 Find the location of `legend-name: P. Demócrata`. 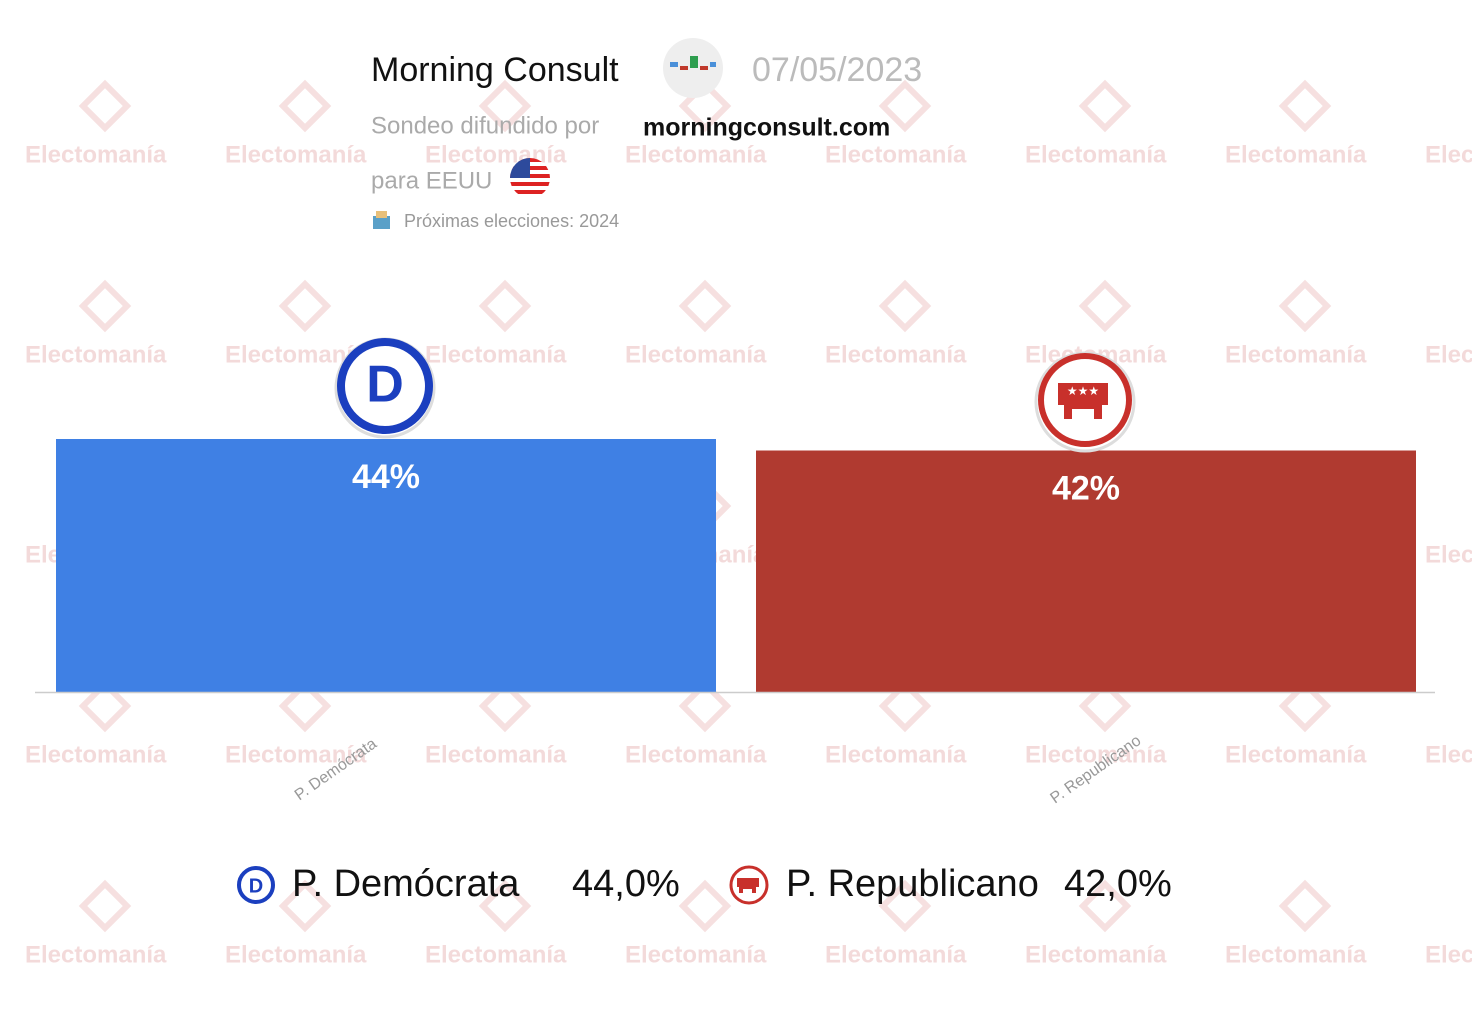

legend-name: P. Demócrata is located at coordinates (406, 884).